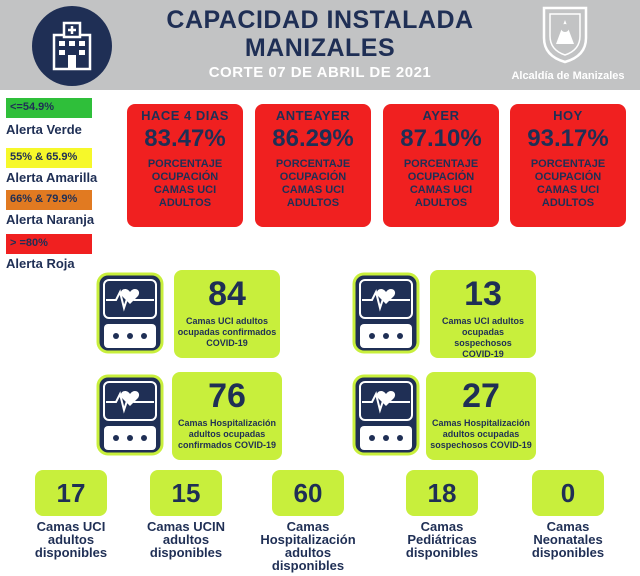  I want to click on legend-label-red: Alerta Roja, so click(40, 263).